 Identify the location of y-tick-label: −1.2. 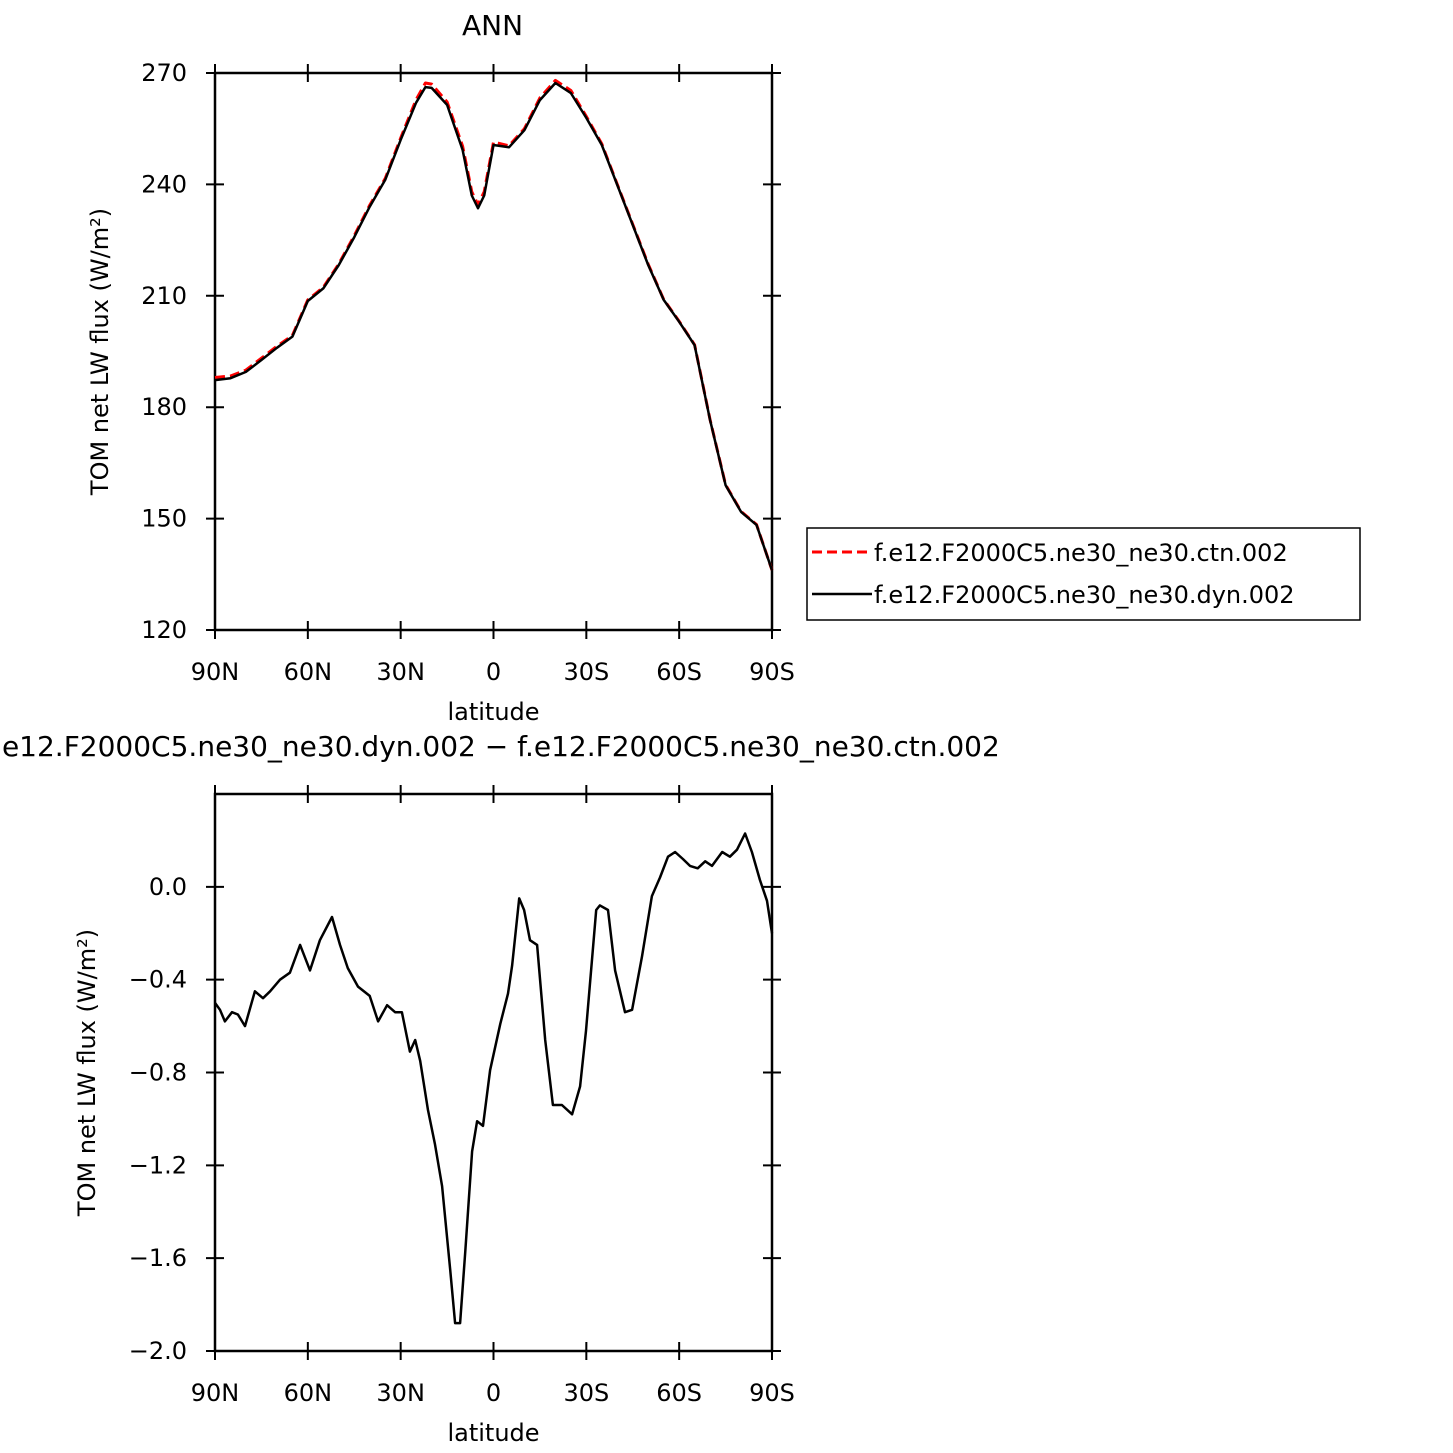
(158, 1165).